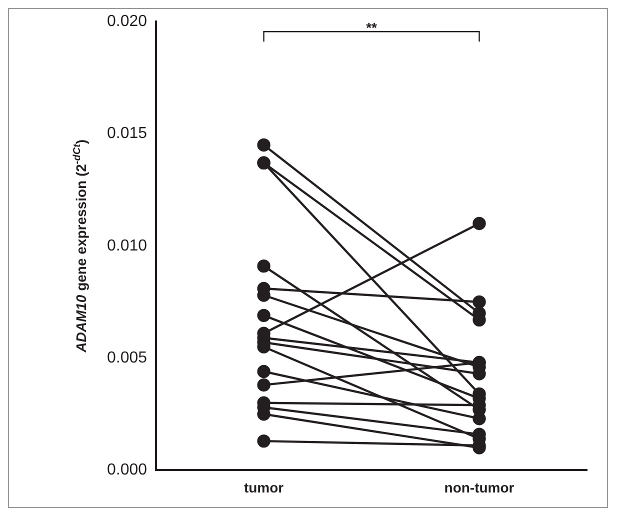  Describe the element at coordinates (127, 470) in the screenshot. I see `y-tick-label: 0.000` at that location.